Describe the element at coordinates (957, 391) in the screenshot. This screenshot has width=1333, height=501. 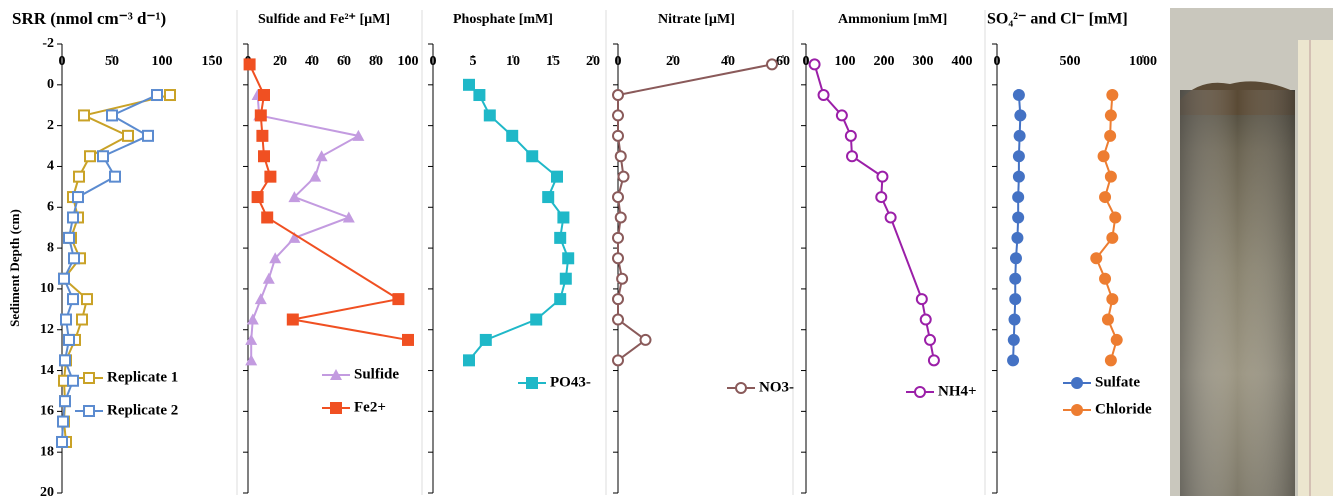
I see `legend-label: NH4+` at that location.